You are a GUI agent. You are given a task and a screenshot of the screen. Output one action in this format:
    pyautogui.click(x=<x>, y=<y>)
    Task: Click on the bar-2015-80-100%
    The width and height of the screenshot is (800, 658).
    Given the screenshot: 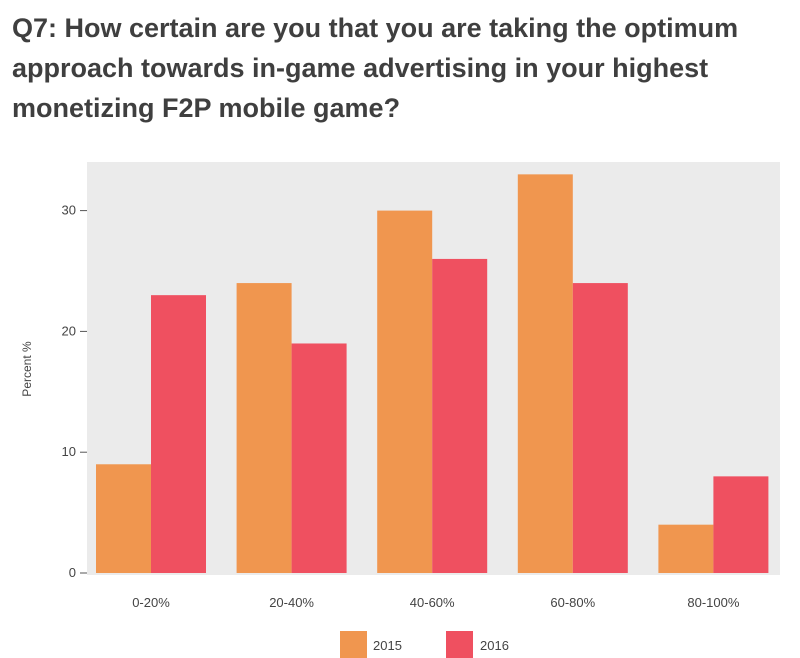 What is the action you would take?
    pyautogui.click(x=686, y=548)
    